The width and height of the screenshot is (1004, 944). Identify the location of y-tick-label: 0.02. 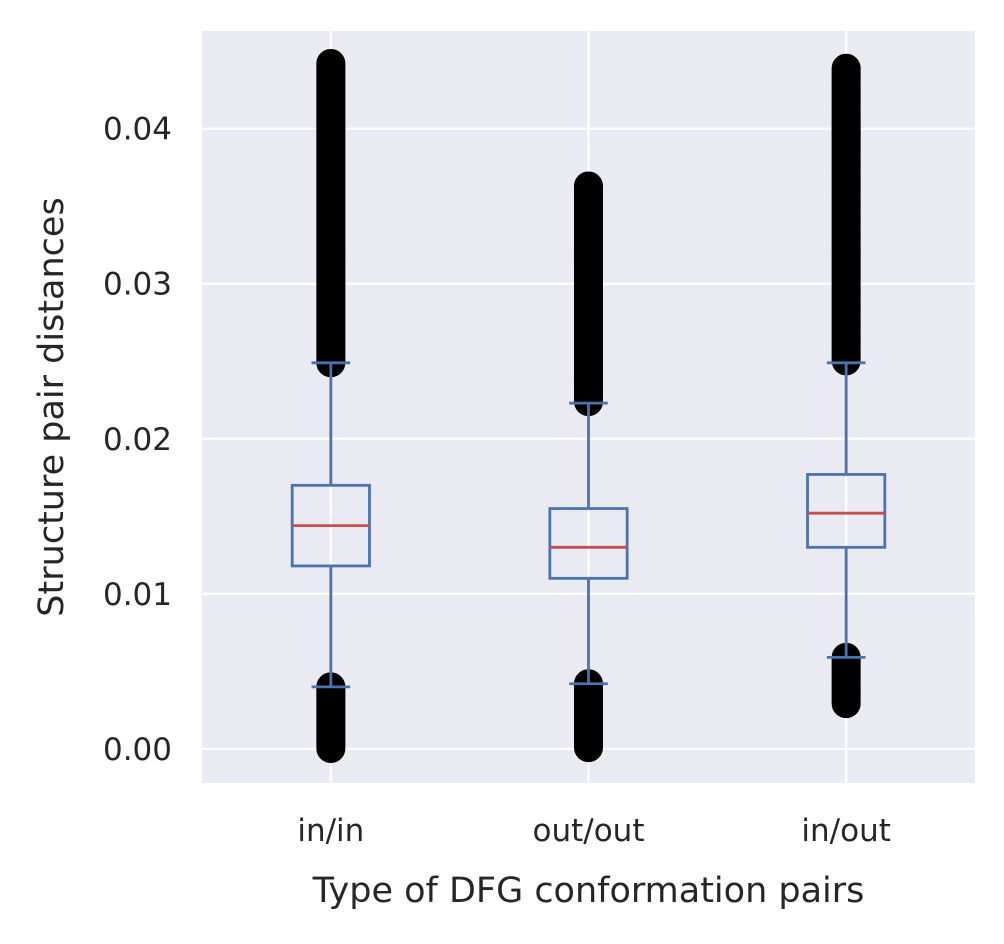
(137, 440).